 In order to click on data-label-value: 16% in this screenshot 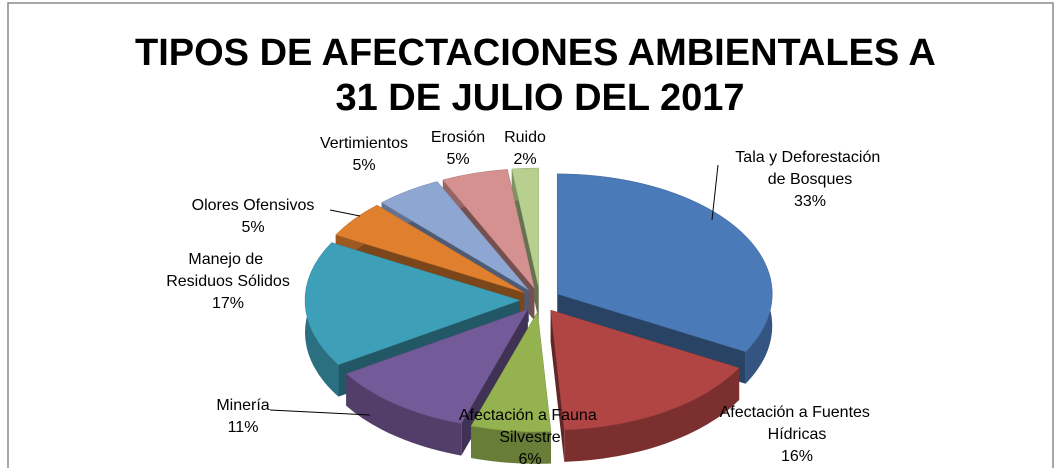, I will do `click(797, 456)`.